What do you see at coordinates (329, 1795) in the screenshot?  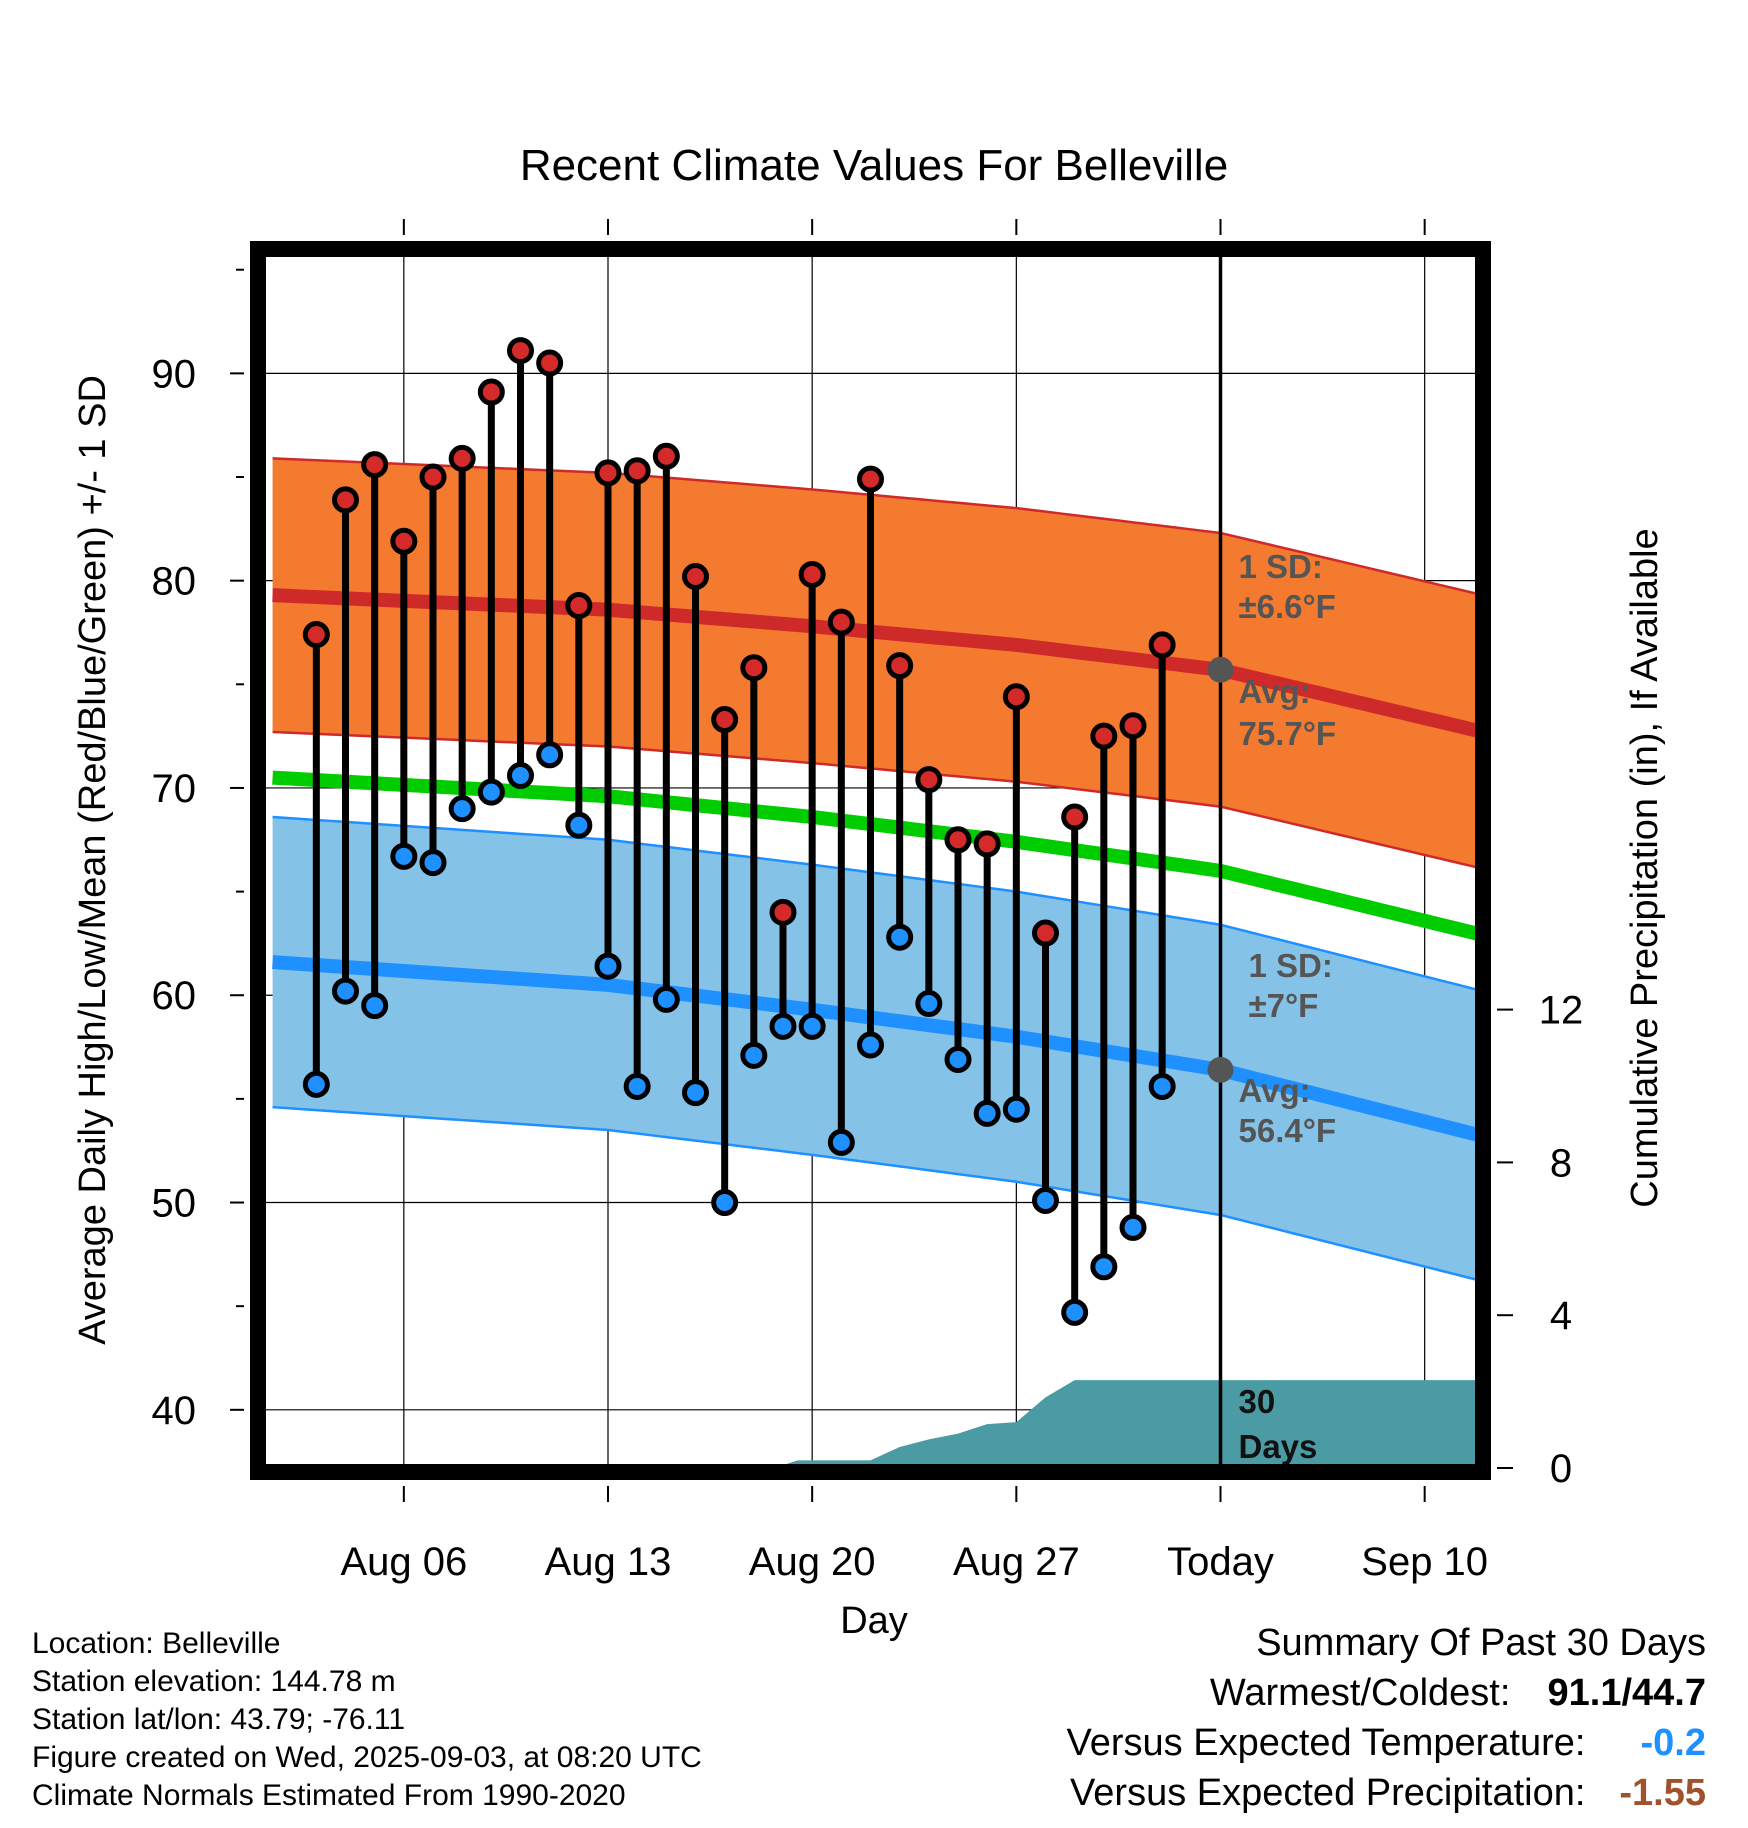 I see `normals-text: Climate Normals Estimated From 1990-2020` at bounding box center [329, 1795].